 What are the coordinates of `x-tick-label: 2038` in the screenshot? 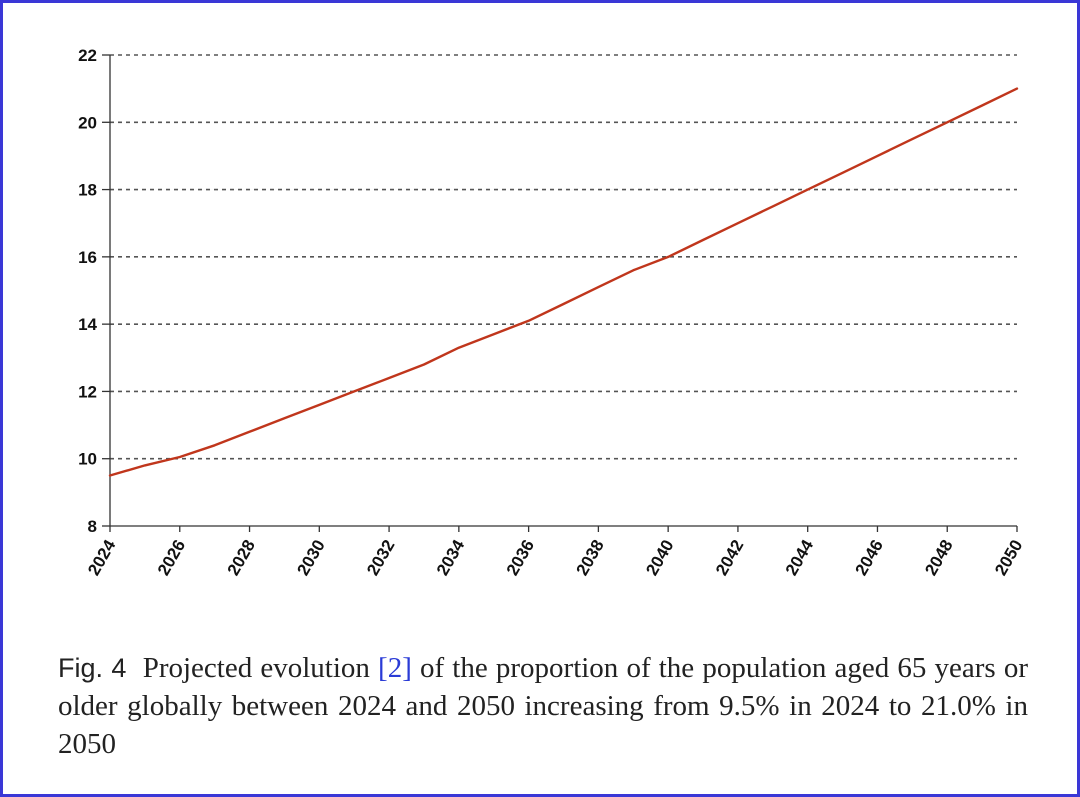 It's located at (589, 558).